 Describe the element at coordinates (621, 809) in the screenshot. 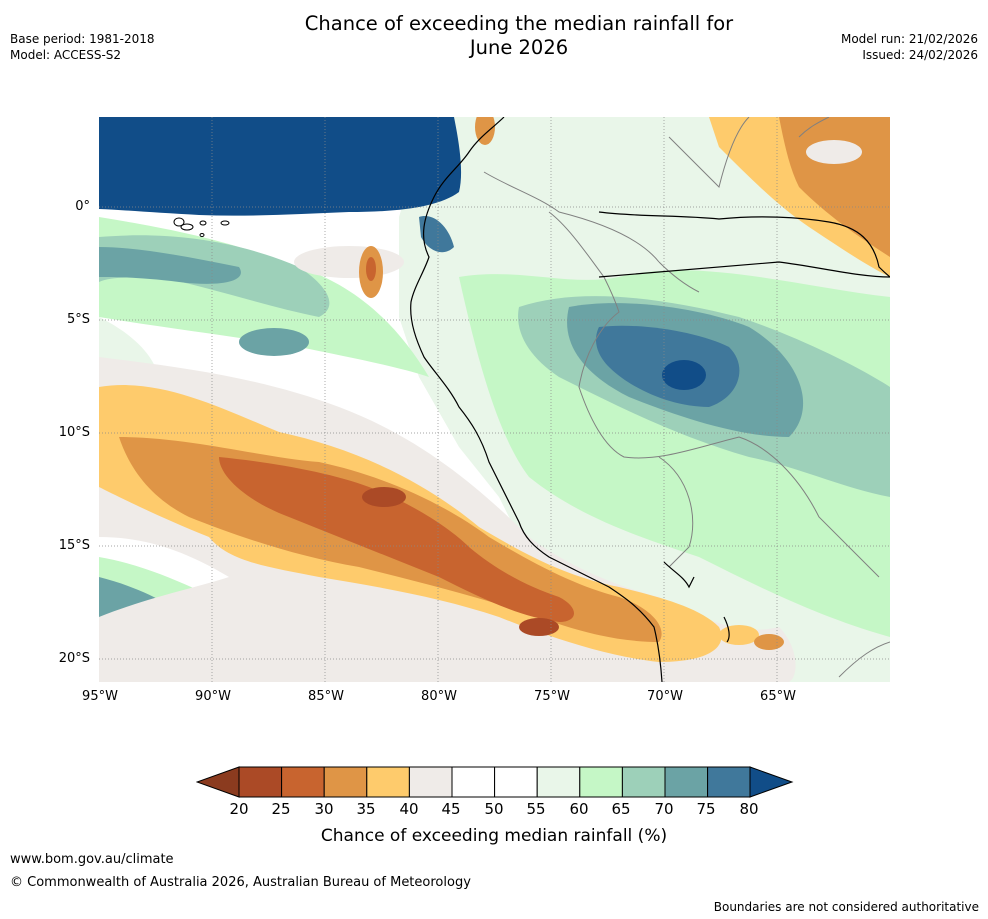

I see `colorbar-tick-65: 65` at that location.